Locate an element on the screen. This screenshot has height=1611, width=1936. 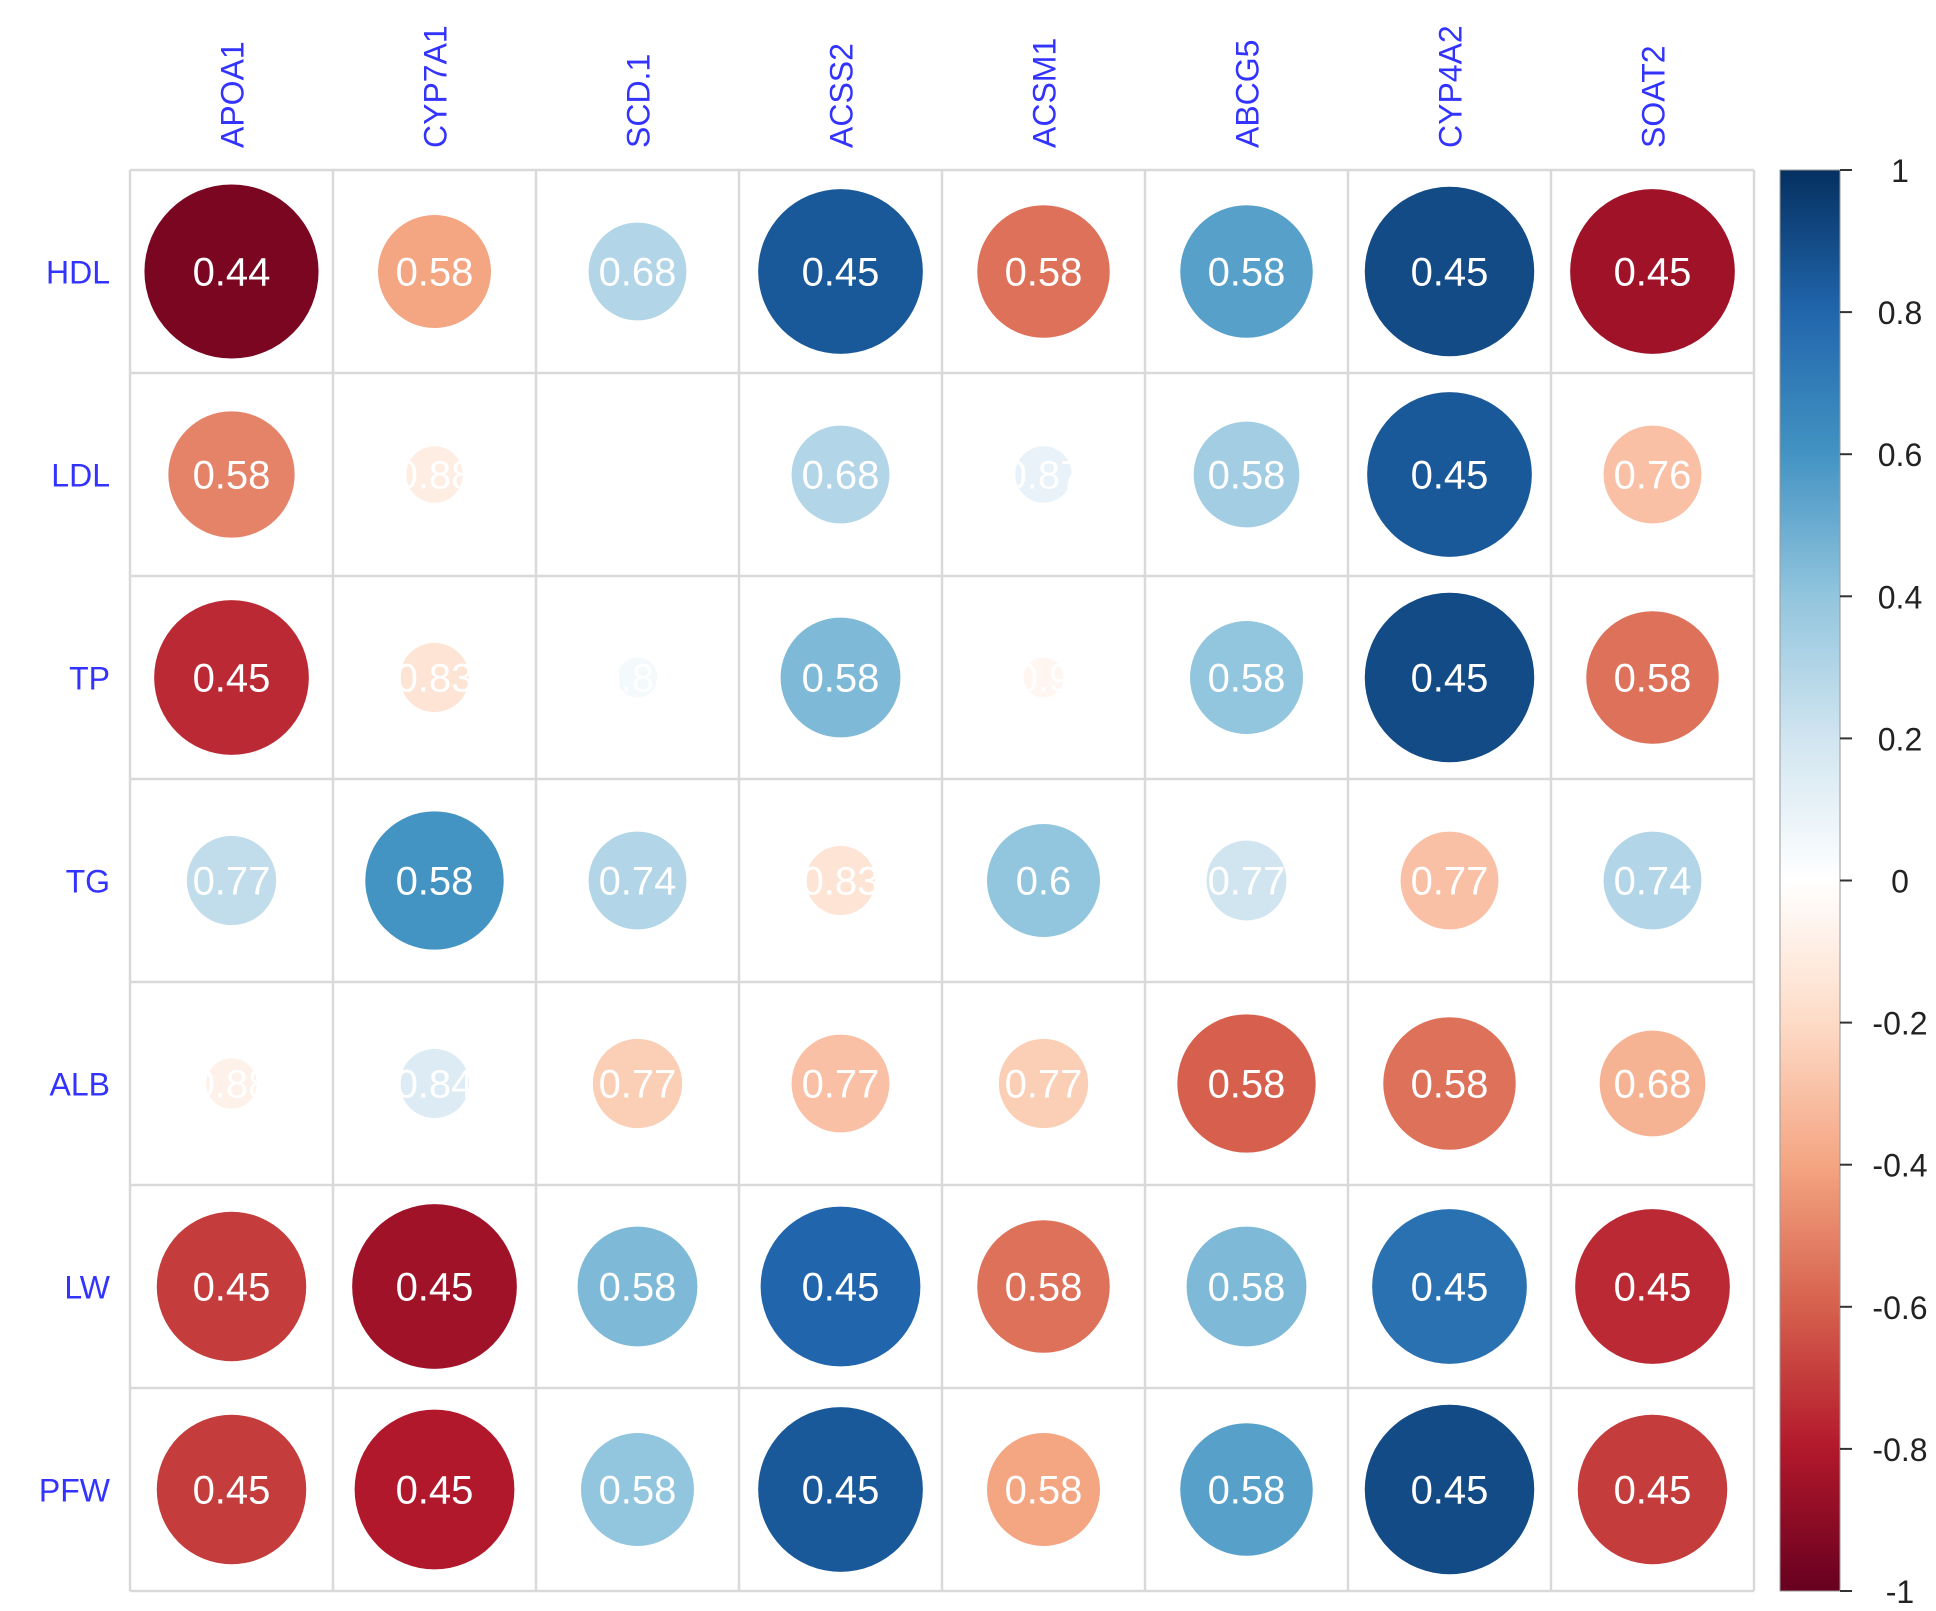
column-label: ACSS2 is located at coordinates (842, 95).